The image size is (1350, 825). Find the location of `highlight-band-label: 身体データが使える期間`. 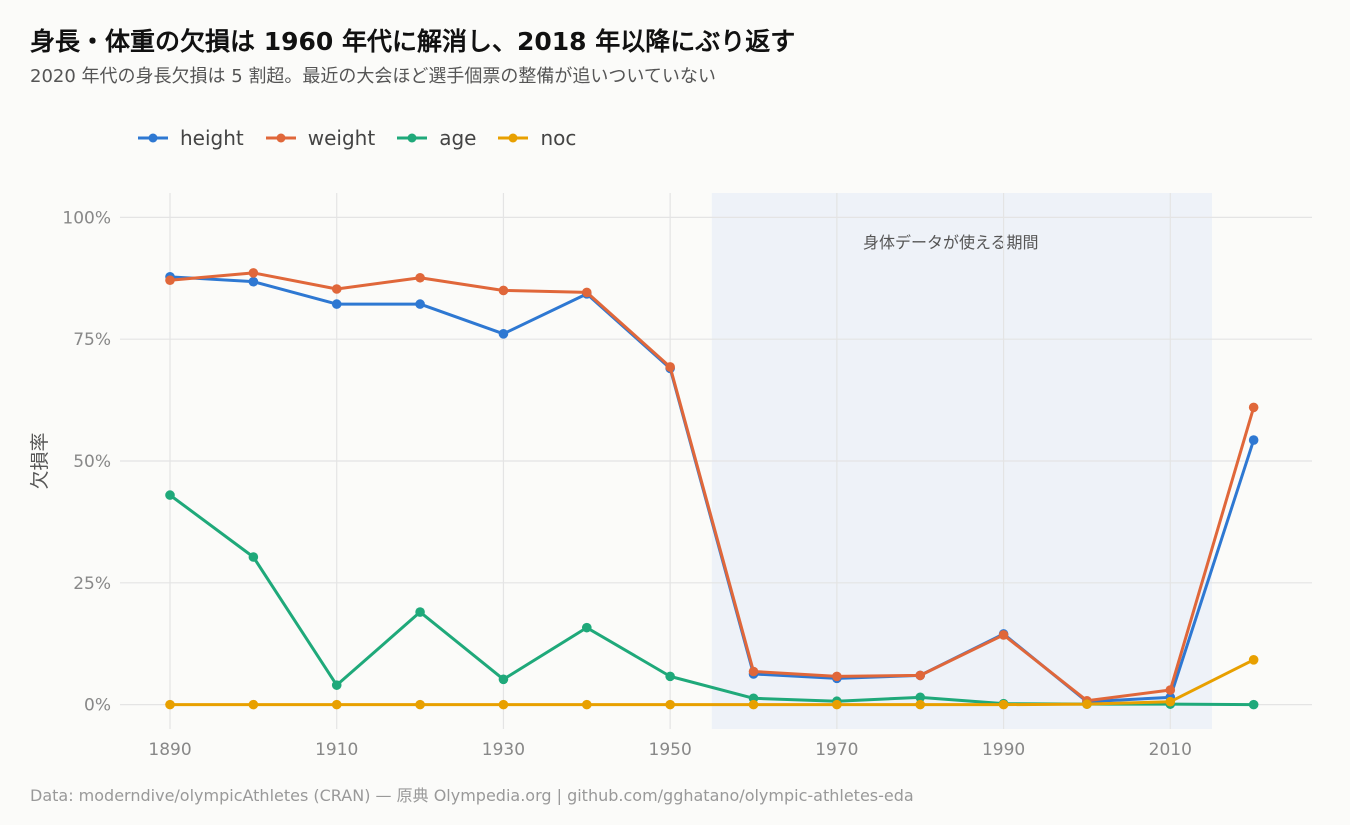

highlight-band-label: 身体データが使える期間 is located at coordinates (951, 242).